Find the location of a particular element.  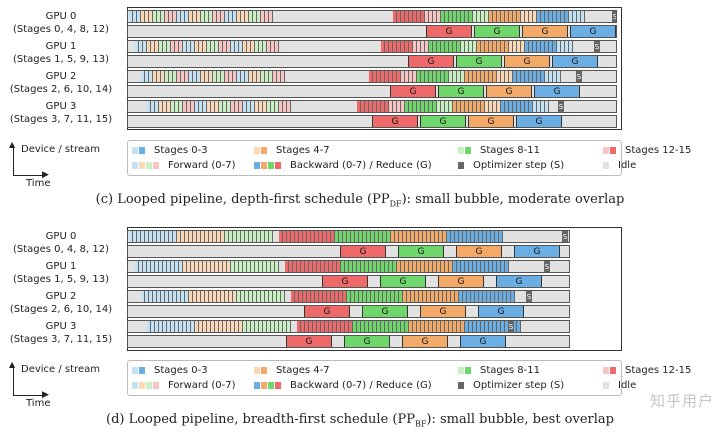

axis-horizontal-line is located at coordinates (29, 175).